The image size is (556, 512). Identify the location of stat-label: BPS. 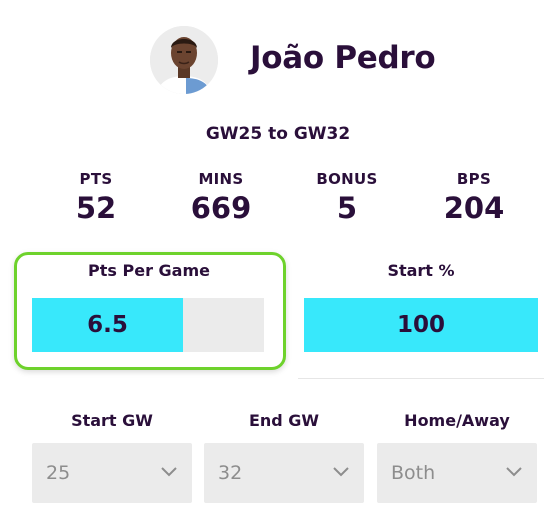
(474, 179).